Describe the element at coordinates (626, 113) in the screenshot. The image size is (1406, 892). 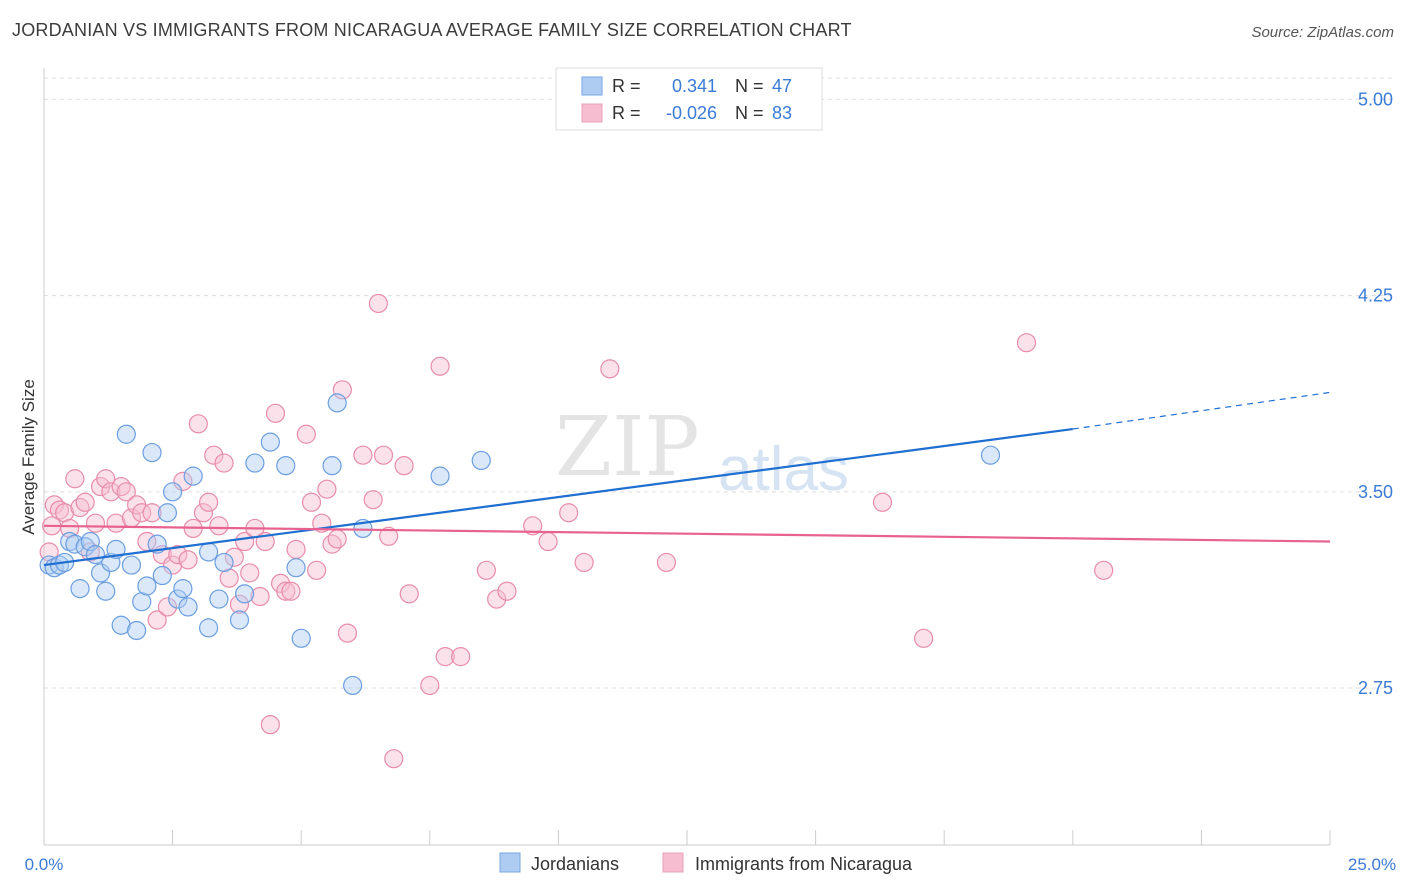
I see `legend-r-label-2: R =` at that location.